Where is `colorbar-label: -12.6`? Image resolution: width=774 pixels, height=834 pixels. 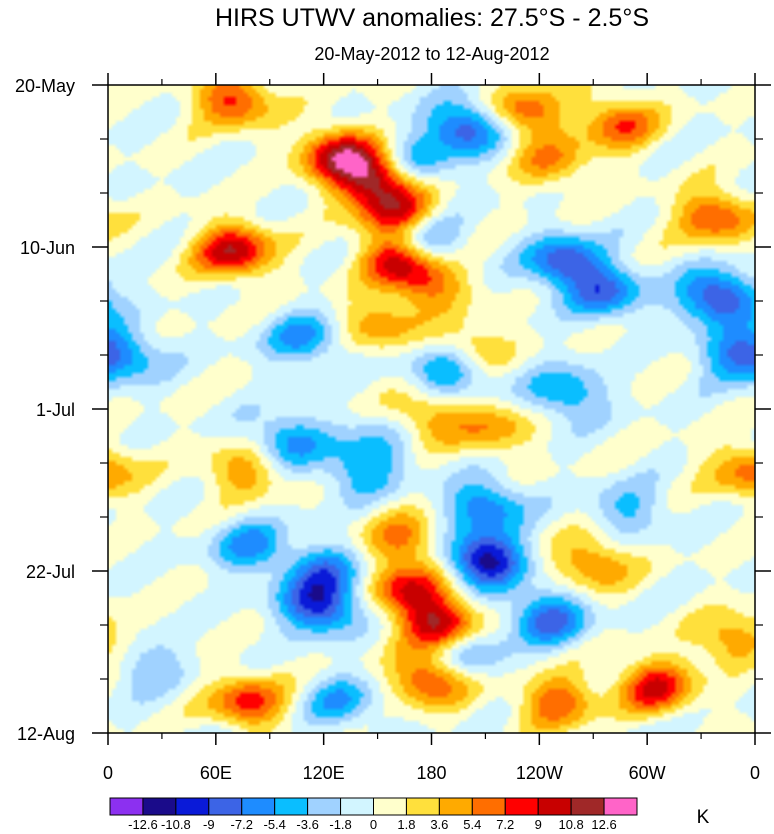
colorbar-label: -12.6 is located at coordinates (143, 824).